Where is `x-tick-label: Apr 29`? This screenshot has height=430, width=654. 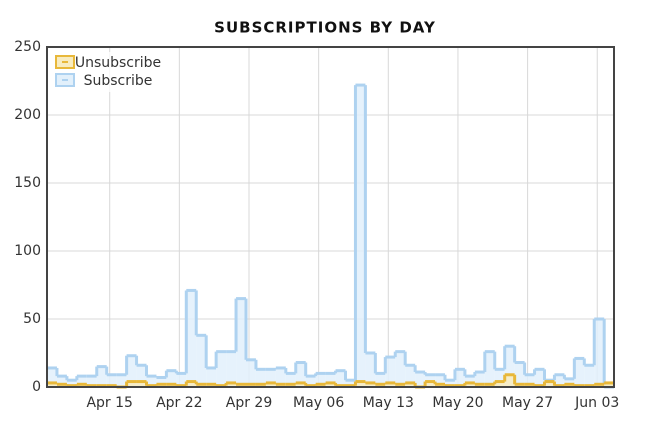 x-tick-label: Apr 29 is located at coordinates (249, 403).